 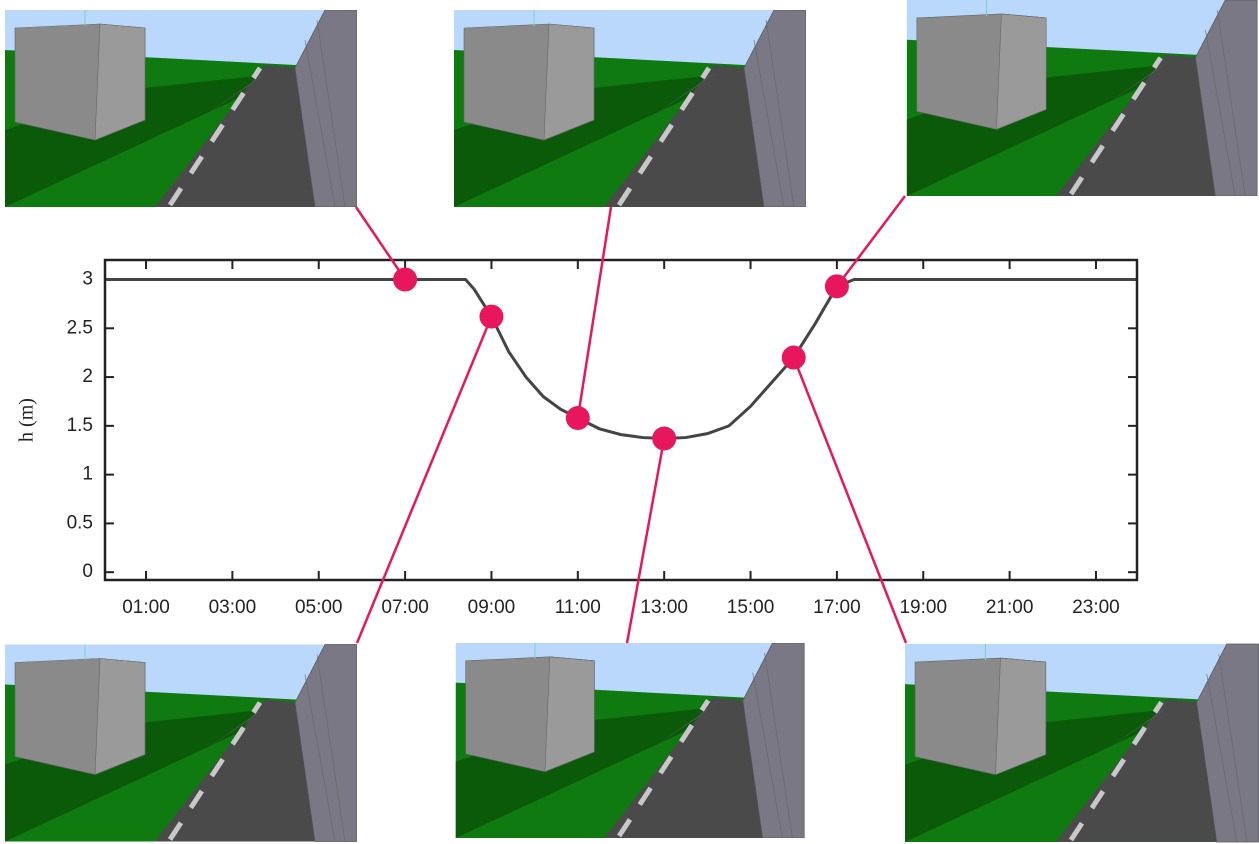 What do you see at coordinates (80, 522) in the screenshot?
I see `y-tick-label: 0.5` at bounding box center [80, 522].